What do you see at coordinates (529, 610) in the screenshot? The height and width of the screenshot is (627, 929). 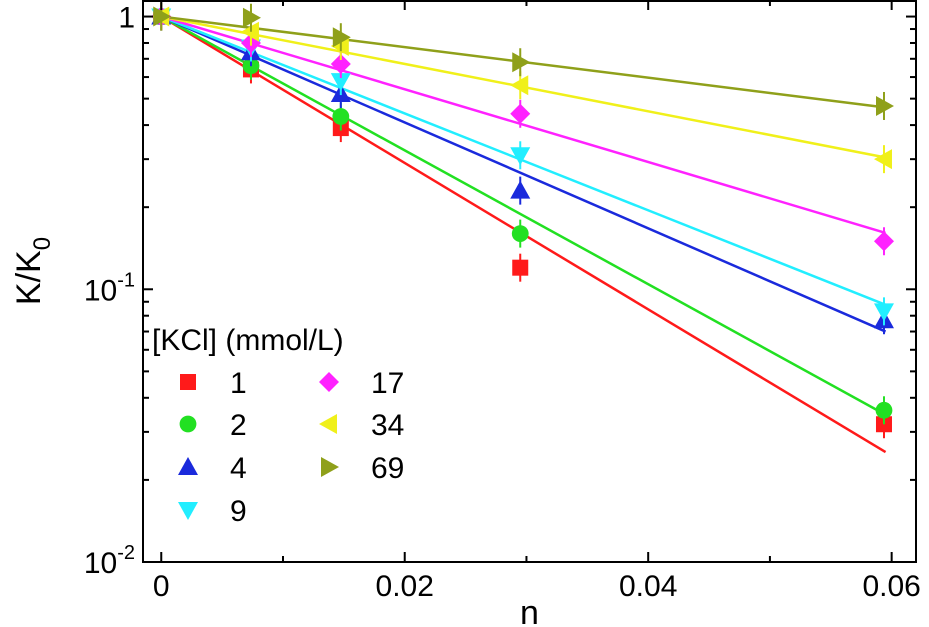 I see `x-axis-title: n` at bounding box center [529, 610].